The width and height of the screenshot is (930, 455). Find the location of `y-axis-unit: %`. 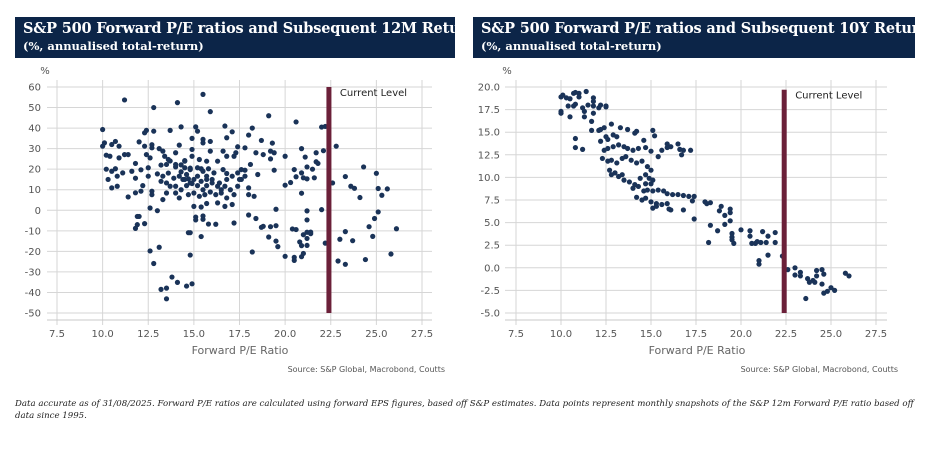

y-axis-unit: % is located at coordinates (507, 71).